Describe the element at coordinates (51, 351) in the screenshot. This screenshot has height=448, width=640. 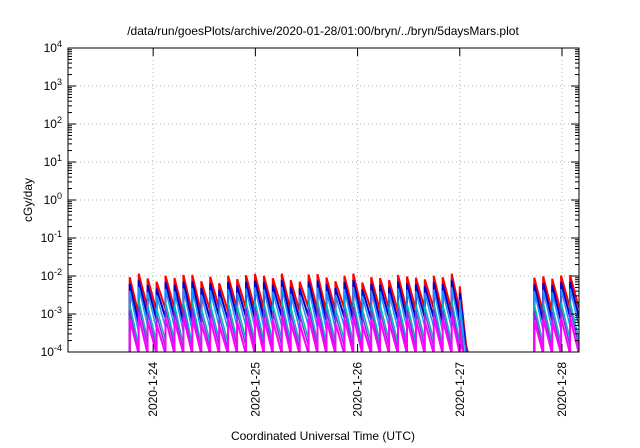
I see `y-tick-label: 10⁻⁴` at that location.